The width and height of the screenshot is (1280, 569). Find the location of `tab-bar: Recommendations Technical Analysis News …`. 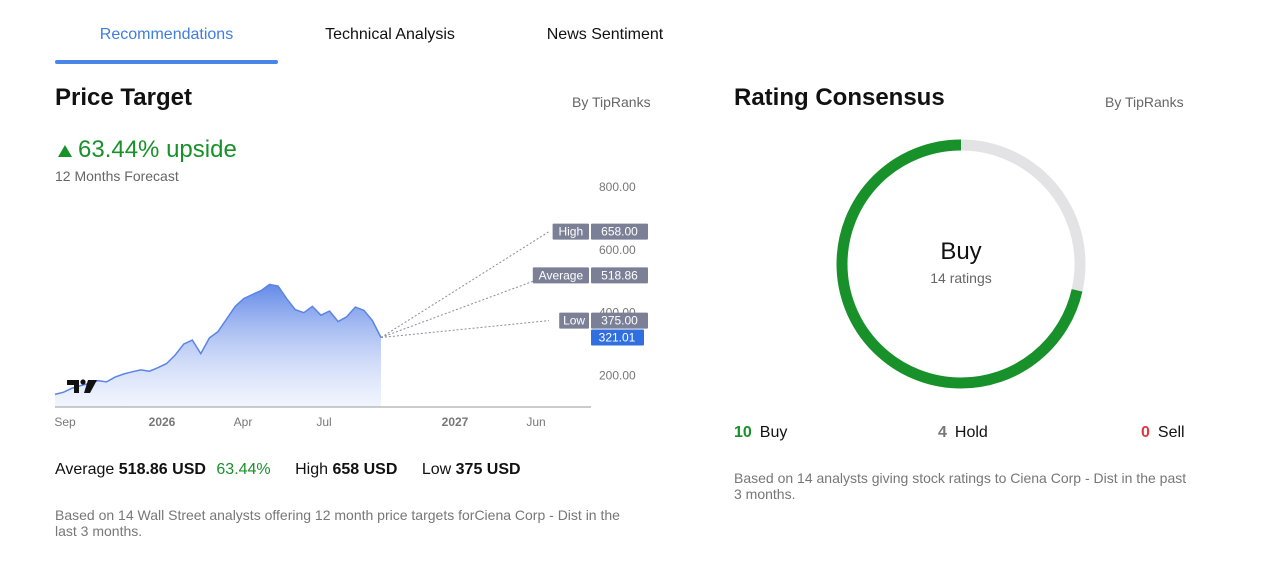

tab-bar: Recommendations Technical Analysis News … is located at coordinates (375, 41).